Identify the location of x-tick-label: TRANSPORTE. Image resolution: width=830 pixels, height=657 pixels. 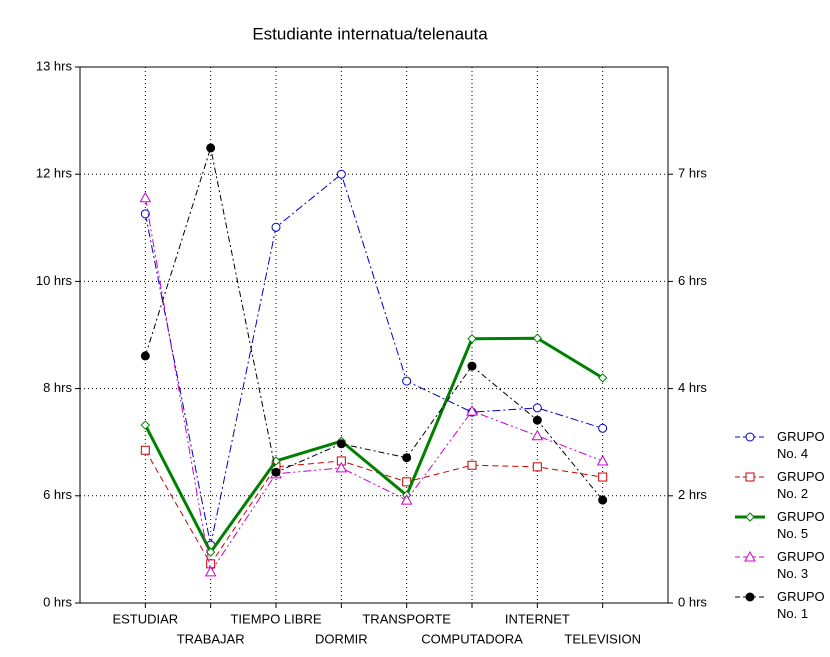
(406, 618).